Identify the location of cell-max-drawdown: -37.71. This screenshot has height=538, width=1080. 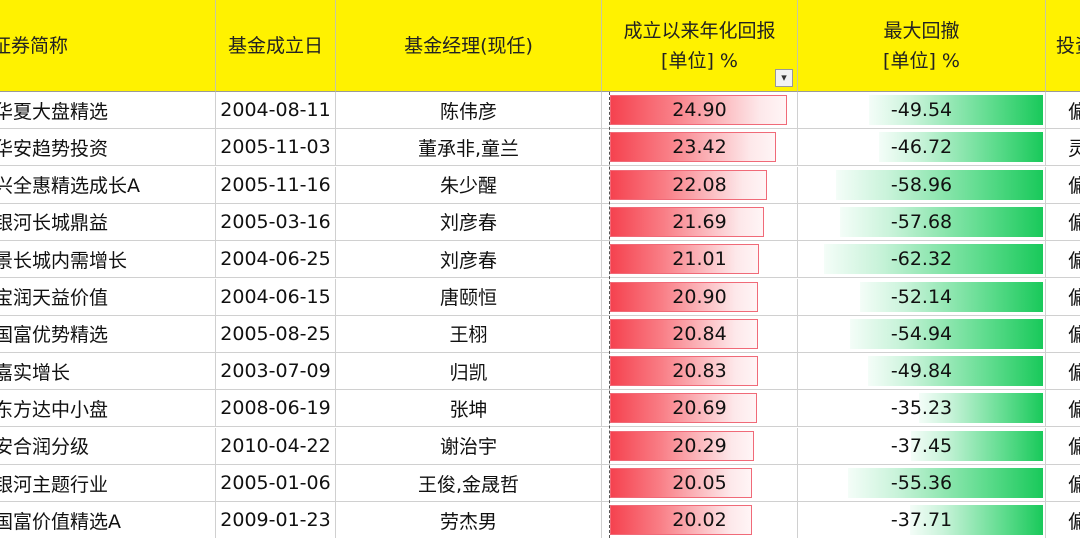
(922, 520).